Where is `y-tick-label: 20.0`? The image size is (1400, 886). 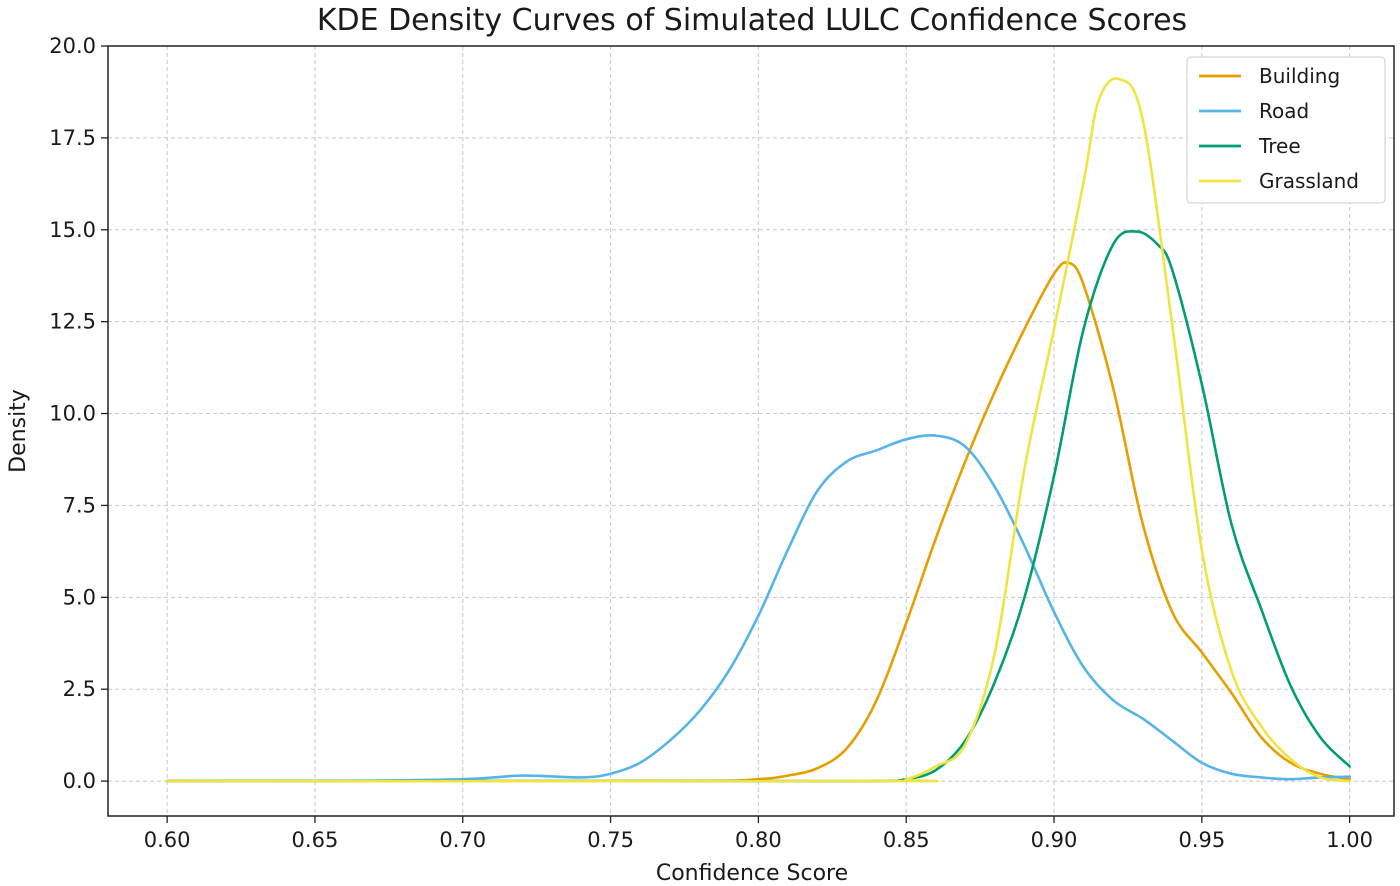
y-tick-label: 20.0 is located at coordinates (72, 46).